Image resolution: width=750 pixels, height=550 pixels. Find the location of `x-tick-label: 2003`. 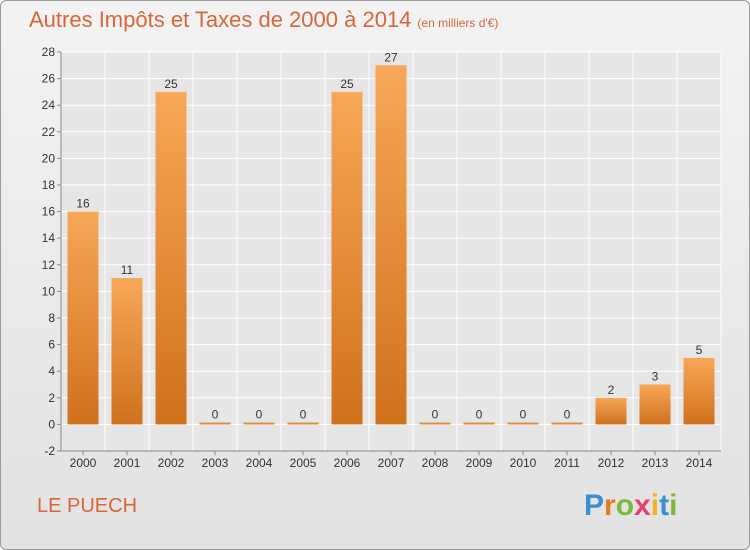

x-tick-label: 2003 is located at coordinates (215, 463).